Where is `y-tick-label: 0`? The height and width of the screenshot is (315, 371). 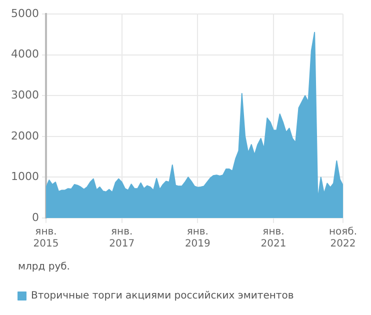 y-tick-label: 0 is located at coordinates (35, 217).